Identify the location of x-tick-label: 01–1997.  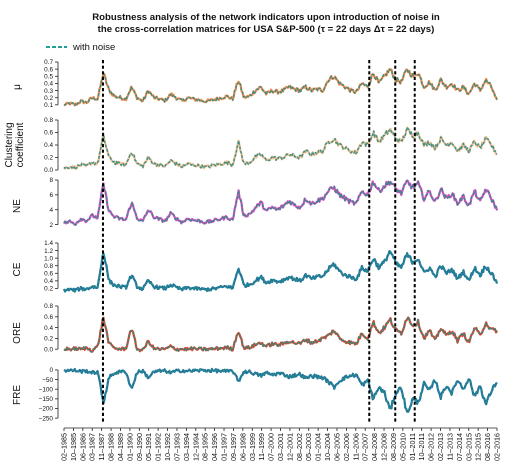
(224, 447).